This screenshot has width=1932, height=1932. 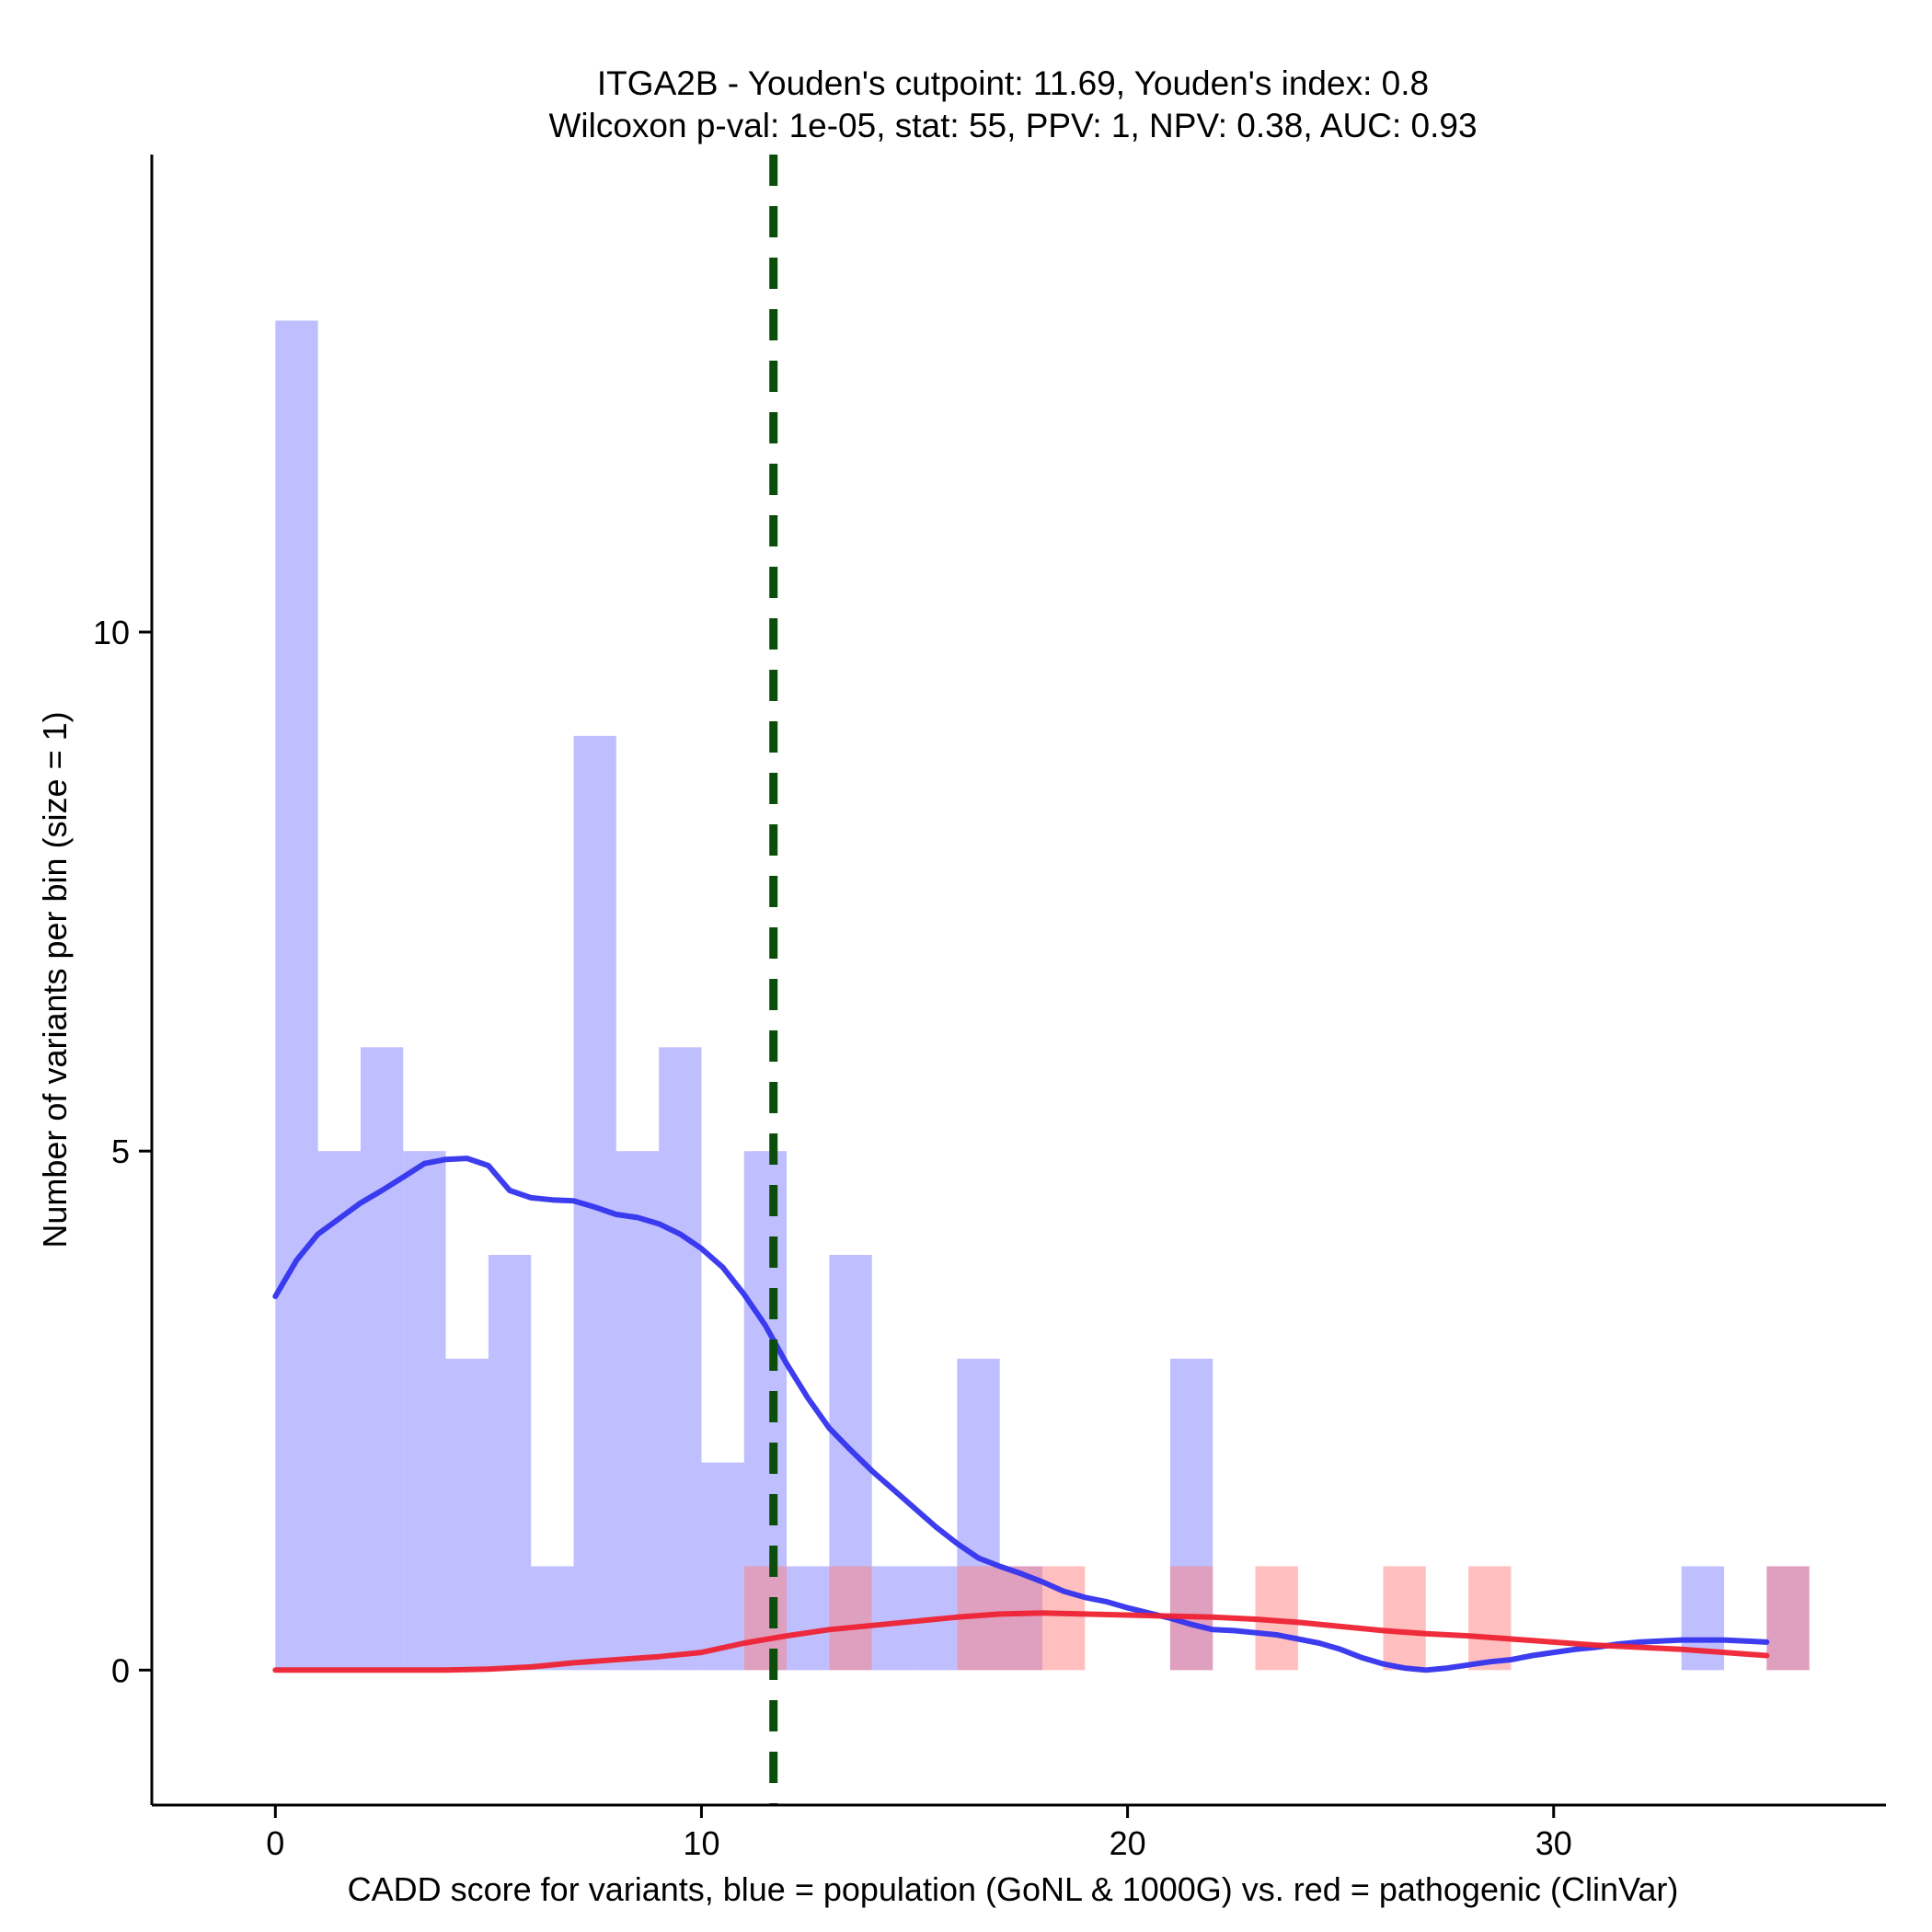 What do you see at coordinates (701, 1843) in the screenshot?
I see `x-tick-label: 10` at bounding box center [701, 1843].